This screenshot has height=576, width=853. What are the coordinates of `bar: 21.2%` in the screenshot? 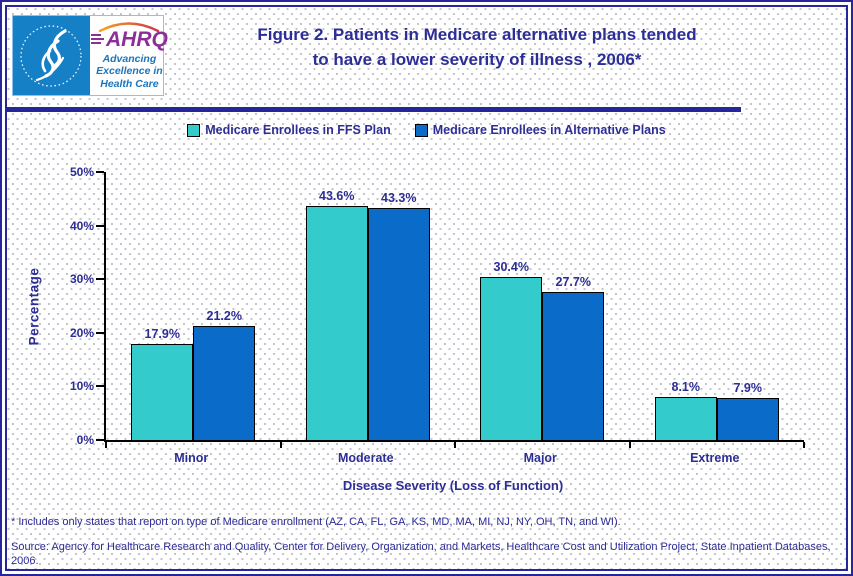 It's located at (224, 374).